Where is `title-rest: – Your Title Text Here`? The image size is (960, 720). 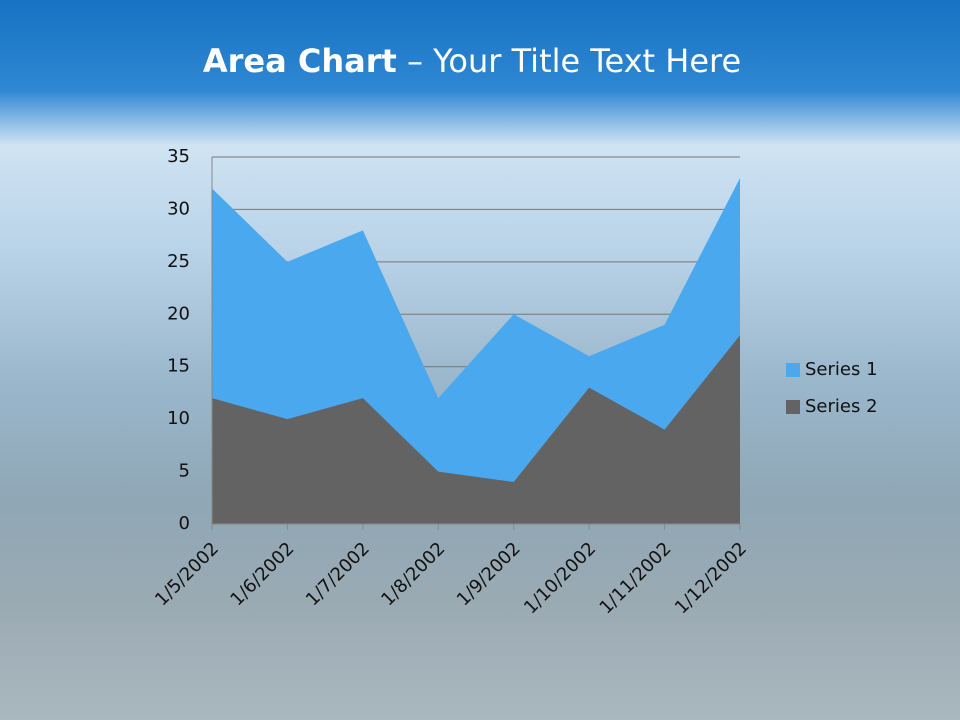
title-rest: – Your Title Text Here is located at coordinates (574, 61).